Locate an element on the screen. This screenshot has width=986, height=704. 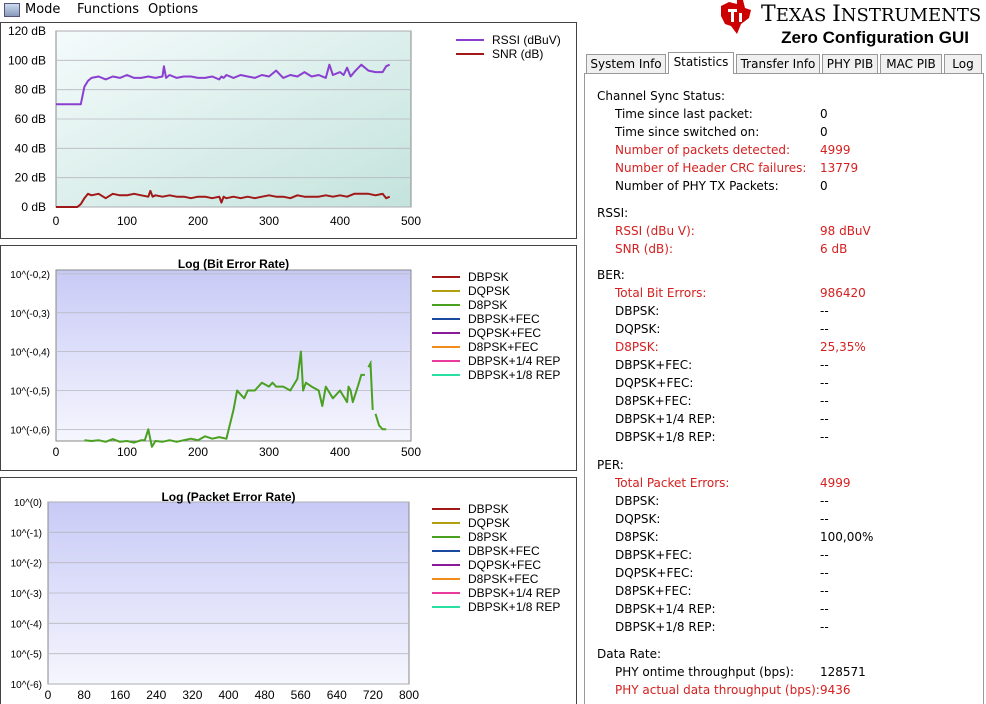
tab-system-info: System Info is located at coordinates (626, 63).